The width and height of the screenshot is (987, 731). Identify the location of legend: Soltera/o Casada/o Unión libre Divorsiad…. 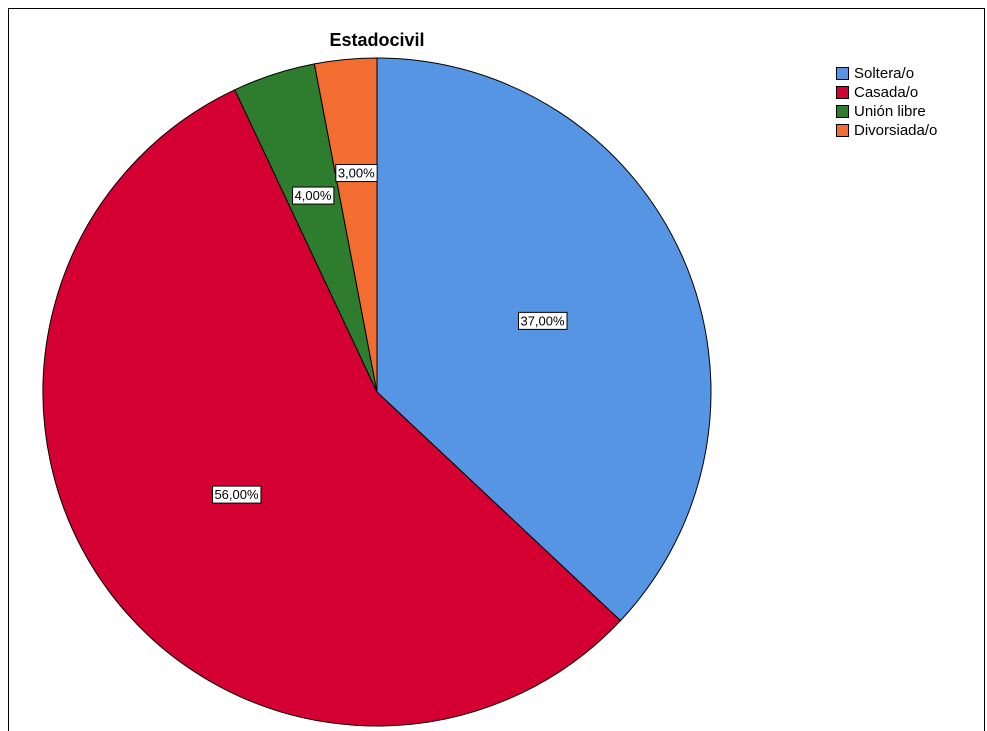
(886, 102).